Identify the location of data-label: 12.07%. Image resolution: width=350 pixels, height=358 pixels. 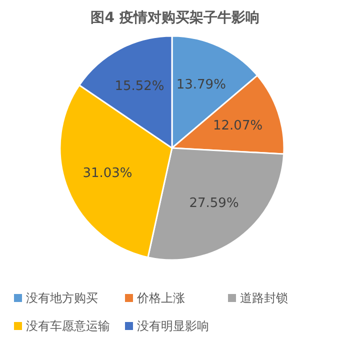
(238, 126).